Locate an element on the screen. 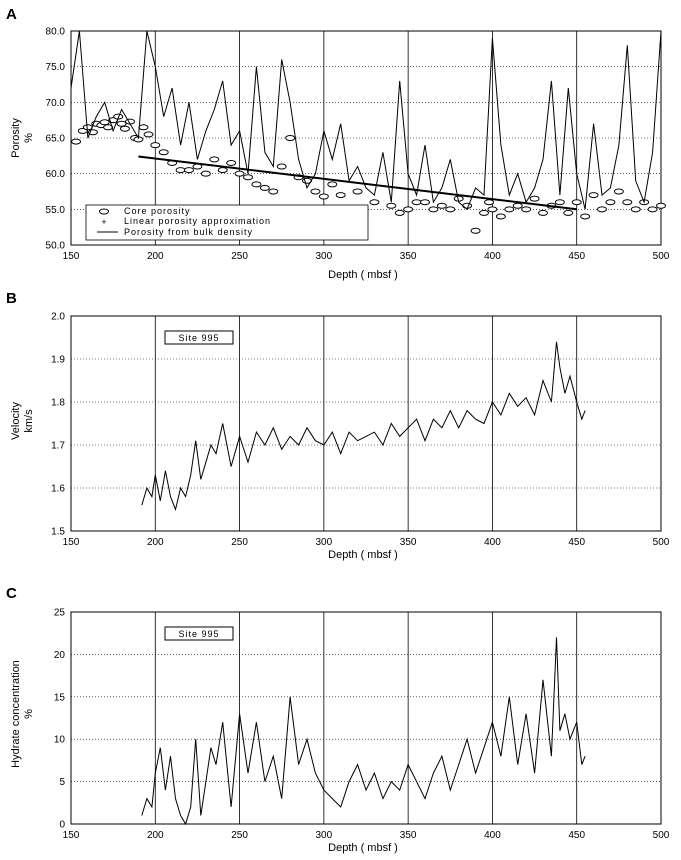 The width and height of the screenshot is (681, 860). x-axis-title-a: Depth ( mbsf ) is located at coordinates (363, 275).